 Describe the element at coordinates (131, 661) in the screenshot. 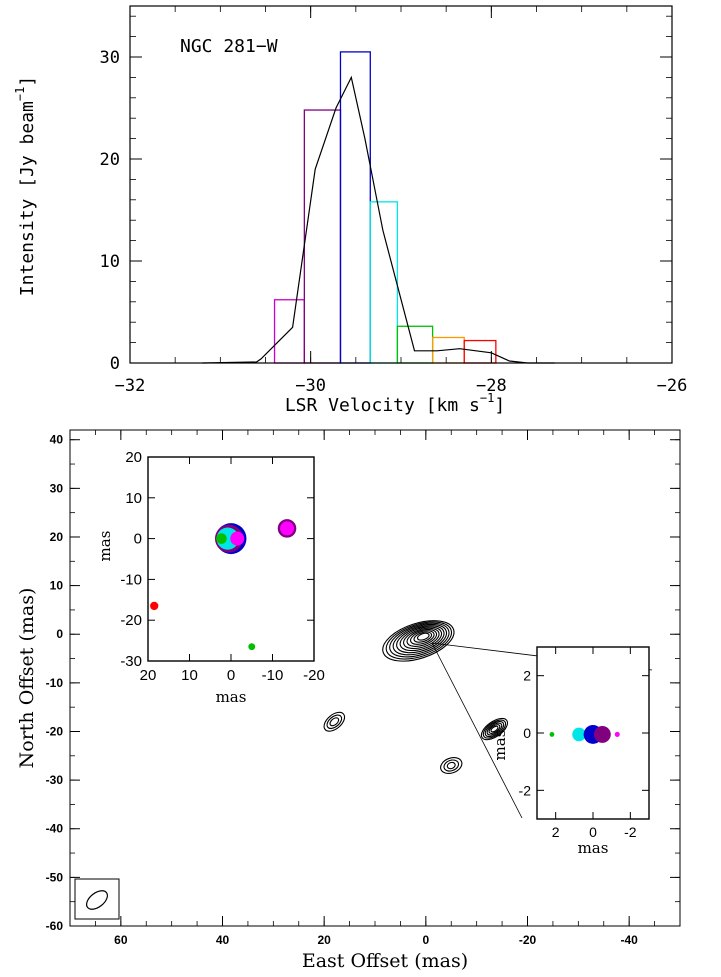

I see `inset-y-tick-label: -30` at that location.